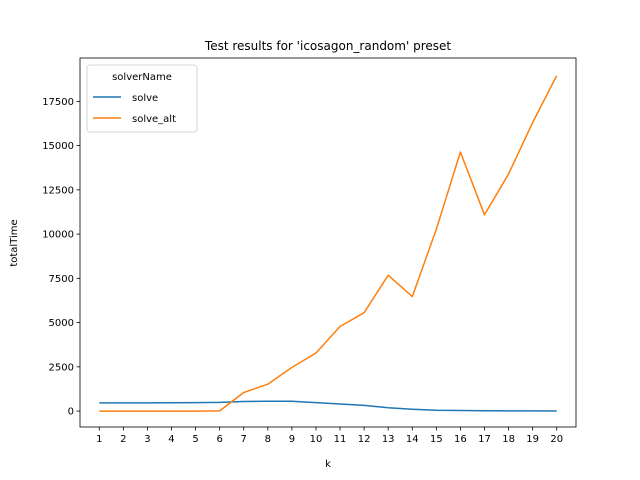 This screenshot has width=640, height=480. What do you see at coordinates (364, 439) in the screenshot?
I see `x-tick-label: 12` at bounding box center [364, 439].